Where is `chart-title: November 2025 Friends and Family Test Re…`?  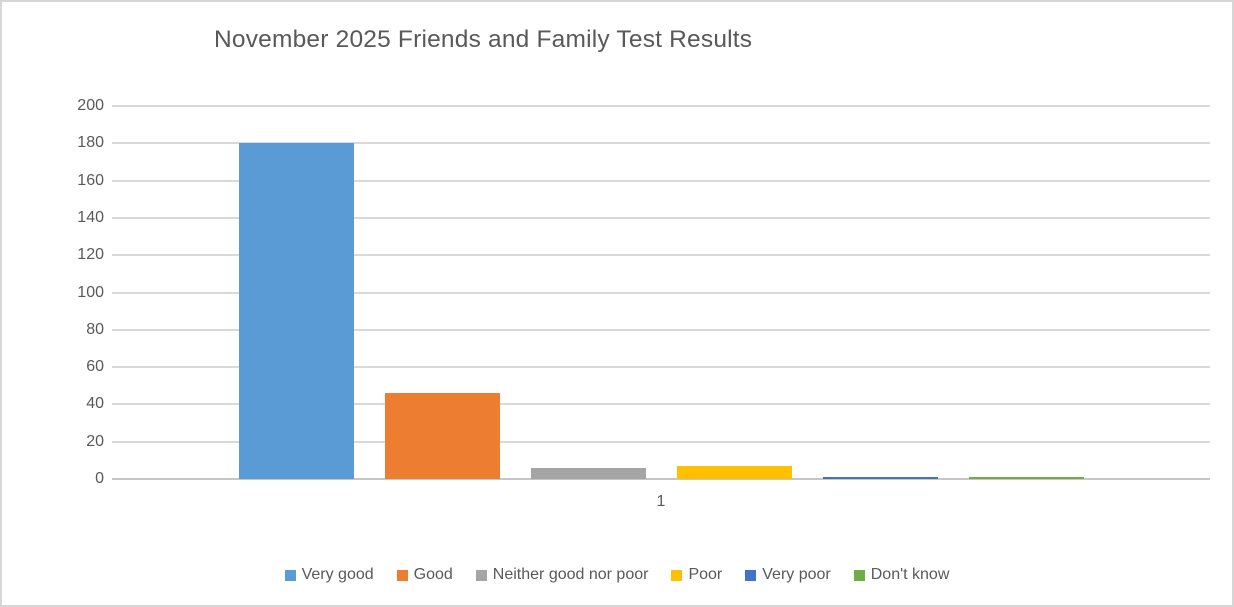 chart-title: November 2025 Friends and Family Test Re… is located at coordinates (483, 39).